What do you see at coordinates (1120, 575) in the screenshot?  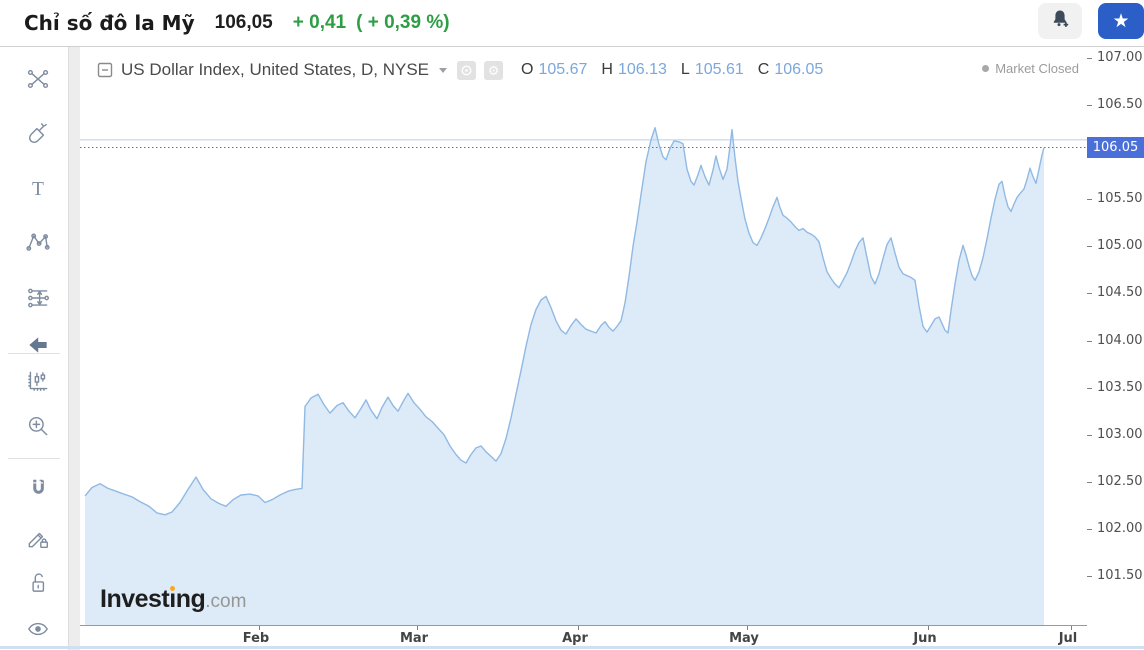 I see `y-axis-label: 101.50` at bounding box center [1120, 575].